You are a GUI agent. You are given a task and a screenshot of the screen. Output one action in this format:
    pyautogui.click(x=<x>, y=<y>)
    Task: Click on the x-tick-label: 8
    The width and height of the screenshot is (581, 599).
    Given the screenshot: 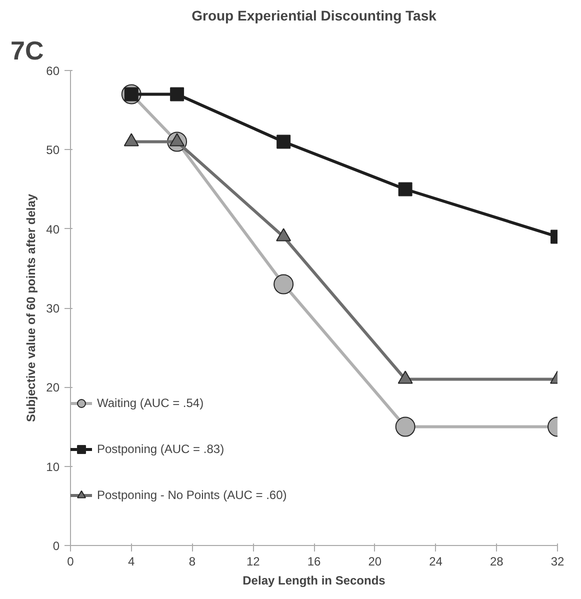 What is the action you would take?
    pyautogui.click(x=192, y=561)
    